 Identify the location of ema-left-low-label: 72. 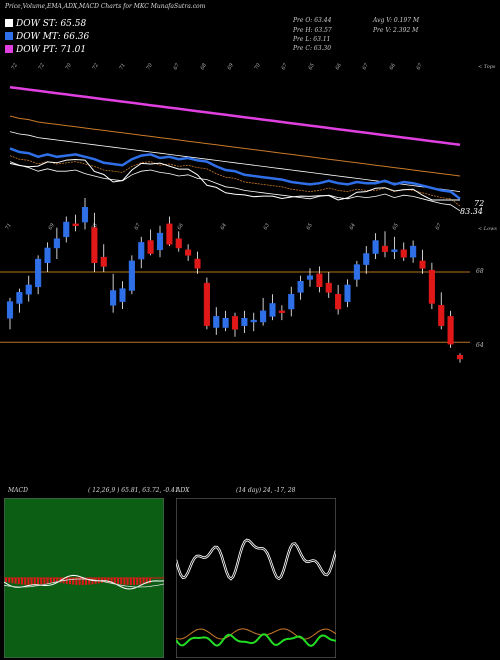
(479, 203).